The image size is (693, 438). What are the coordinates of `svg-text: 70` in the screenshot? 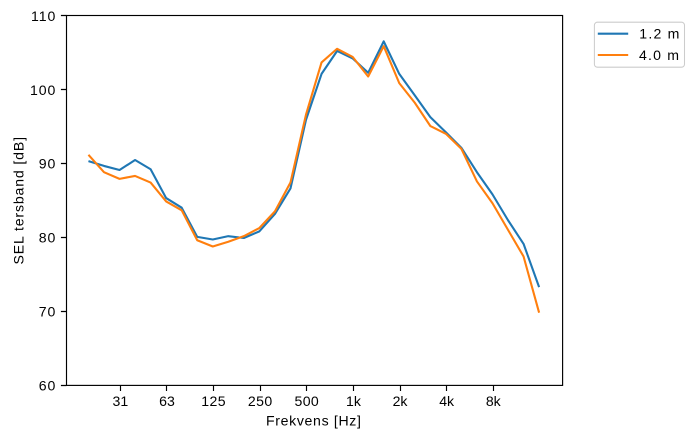 It's located at (47, 312).